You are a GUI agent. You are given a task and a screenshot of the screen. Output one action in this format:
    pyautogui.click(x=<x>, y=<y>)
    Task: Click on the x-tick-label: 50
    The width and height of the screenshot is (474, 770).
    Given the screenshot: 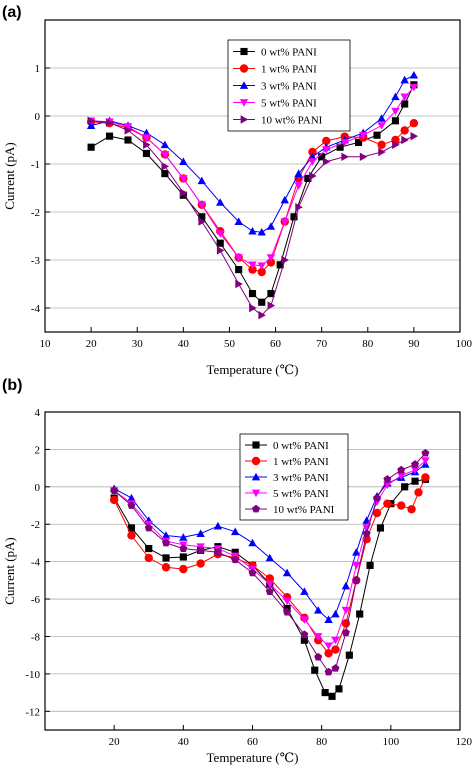 What is the action you would take?
    pyautogui.click(x=230, y=344)
    